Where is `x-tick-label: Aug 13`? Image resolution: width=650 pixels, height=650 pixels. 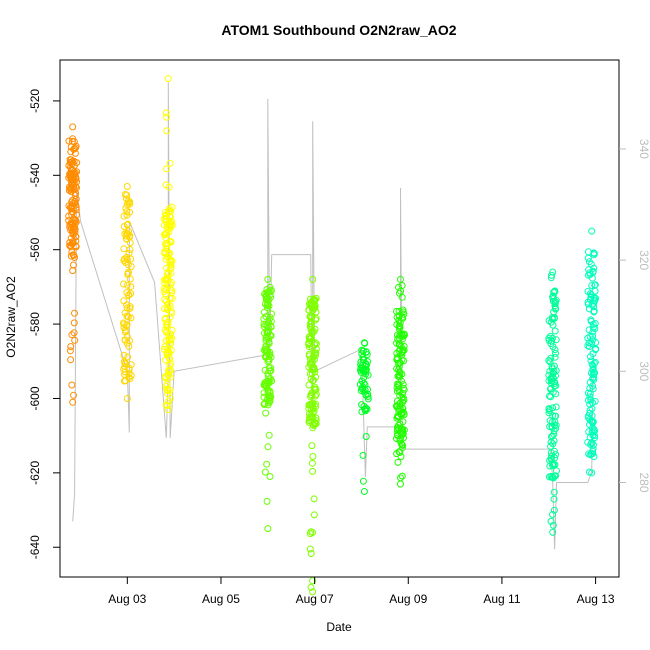 x-tick-label: Aug 13 is located at coordinates (596, 599).